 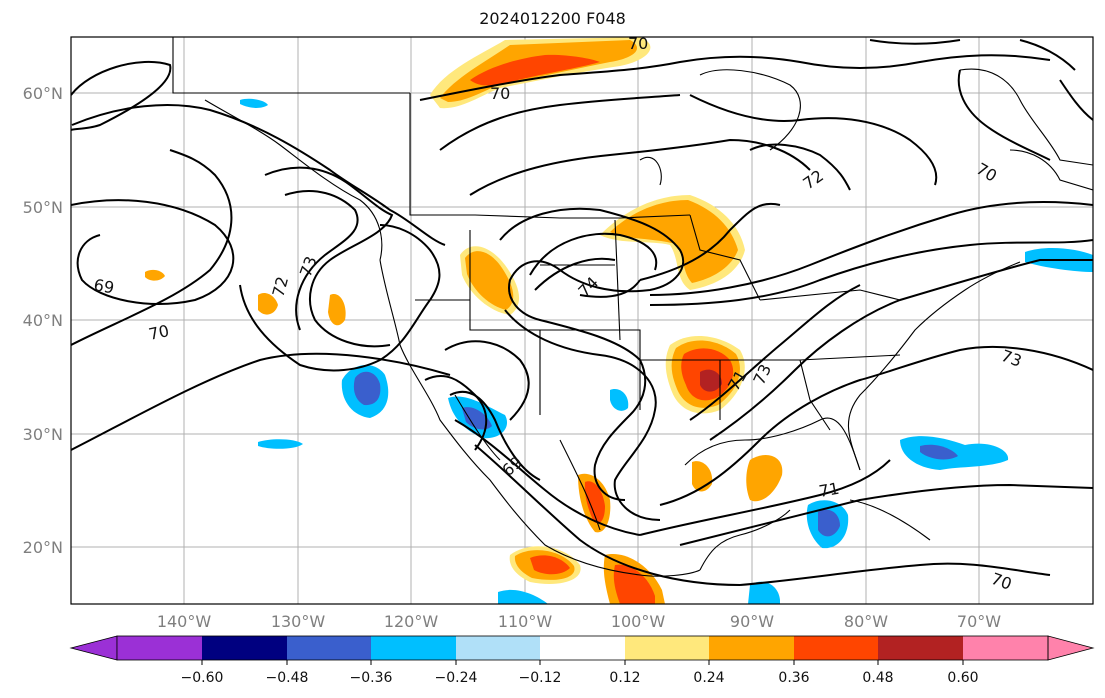 What do you see at coordinates (202, 678) in the screenshot?
I see `colorbar-tick-label: −0.60` at bounding box center [202, 678].